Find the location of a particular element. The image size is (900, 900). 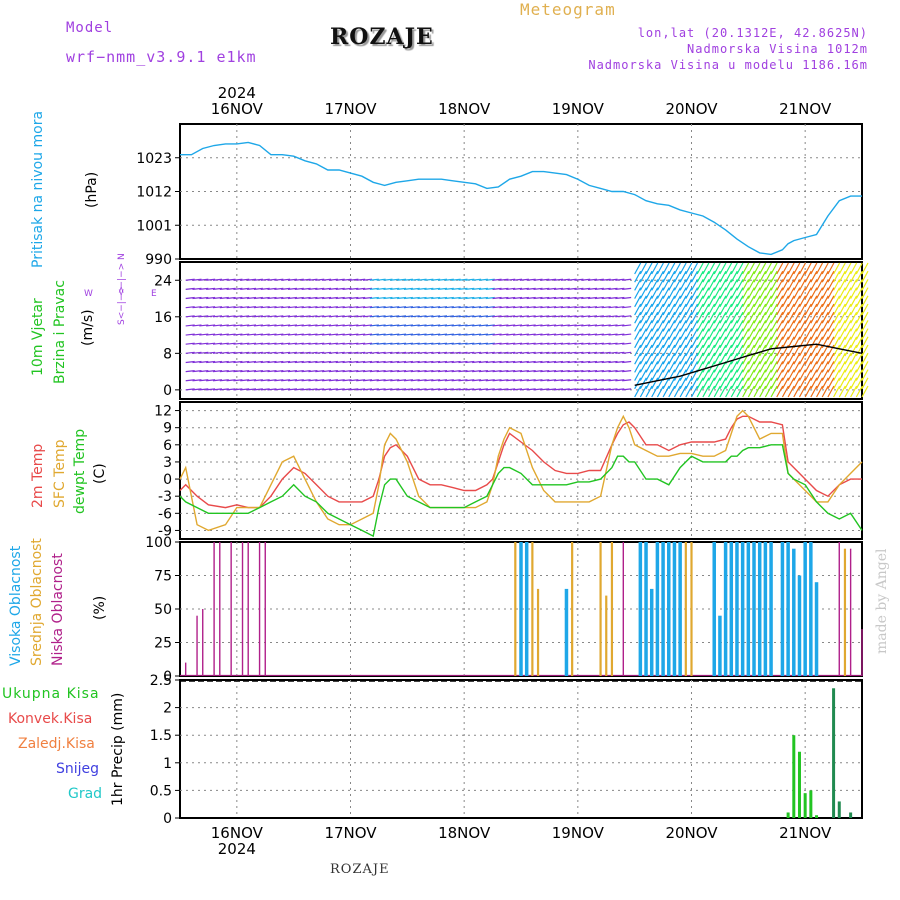

top-year-label: 2024 is located at coordinates (237, 93).